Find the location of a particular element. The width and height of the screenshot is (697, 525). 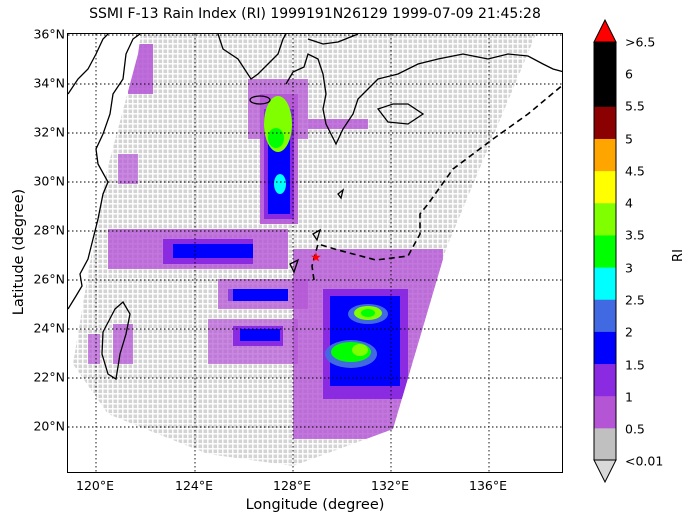

x-tick-label: 128°E is located at coordinates (292, 485).